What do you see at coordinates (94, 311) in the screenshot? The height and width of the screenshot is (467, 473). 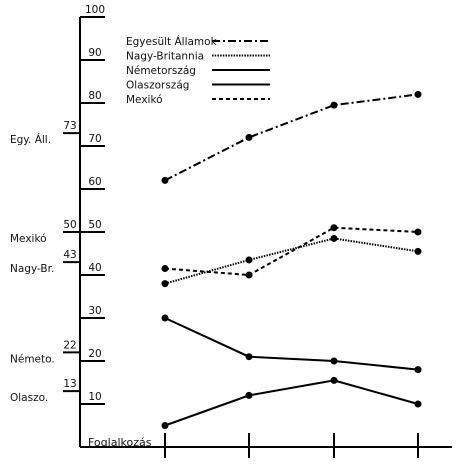 I see `y-tick-label-30: 30` at bounding box center [94, 311].